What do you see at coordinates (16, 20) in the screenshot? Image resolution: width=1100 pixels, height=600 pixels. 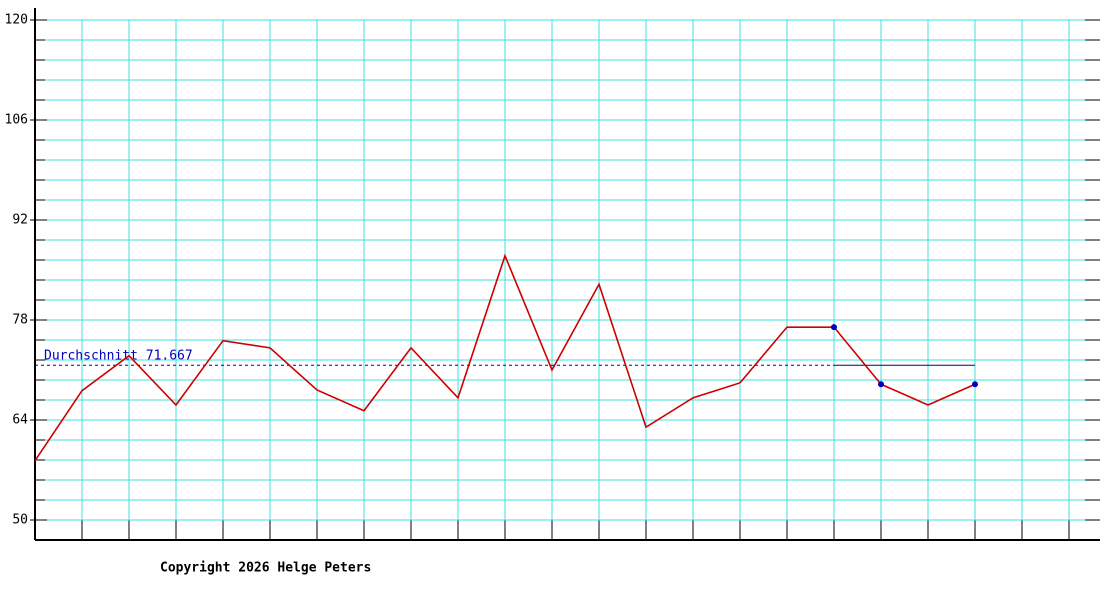 I see `y-tick-label: 120` at bounding box center [16, 20].